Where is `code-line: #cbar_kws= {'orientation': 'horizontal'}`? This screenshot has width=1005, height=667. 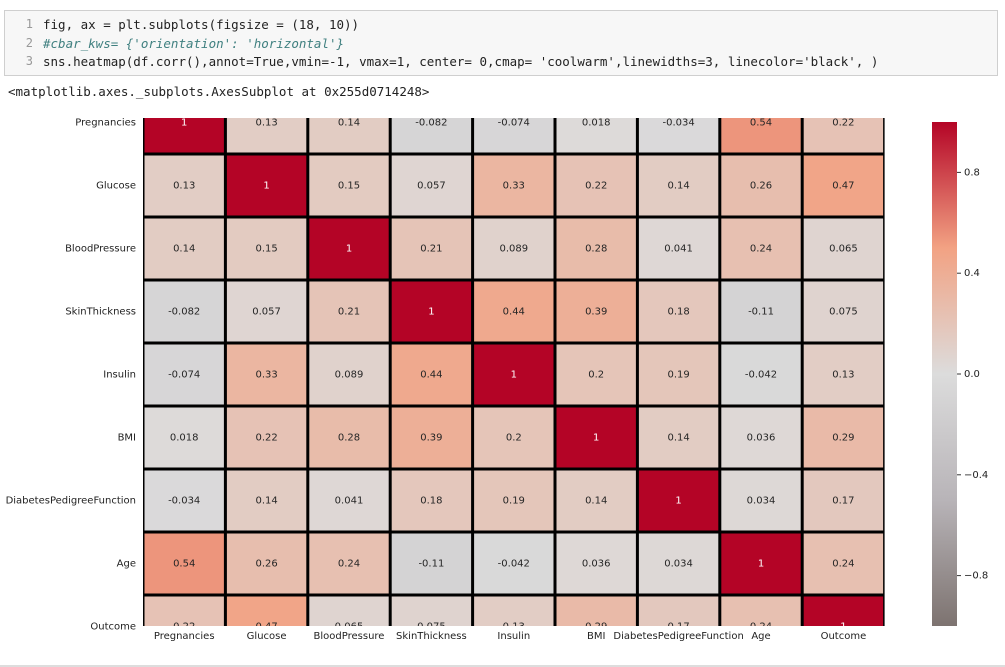 code-line: #cbar_kws= {'orientation': 'horizontal'} is located at coordinates (194, 43).